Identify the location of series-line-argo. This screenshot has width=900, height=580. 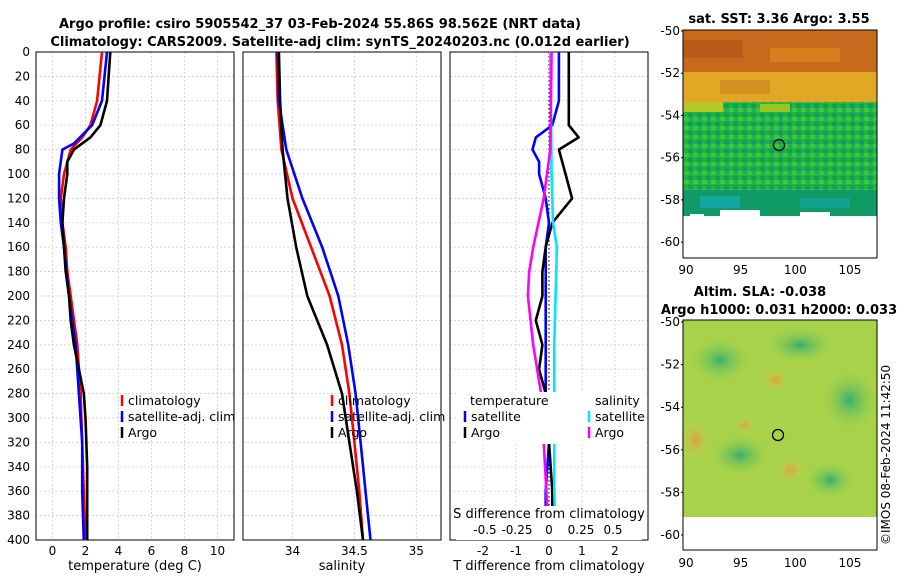
(321, 296).